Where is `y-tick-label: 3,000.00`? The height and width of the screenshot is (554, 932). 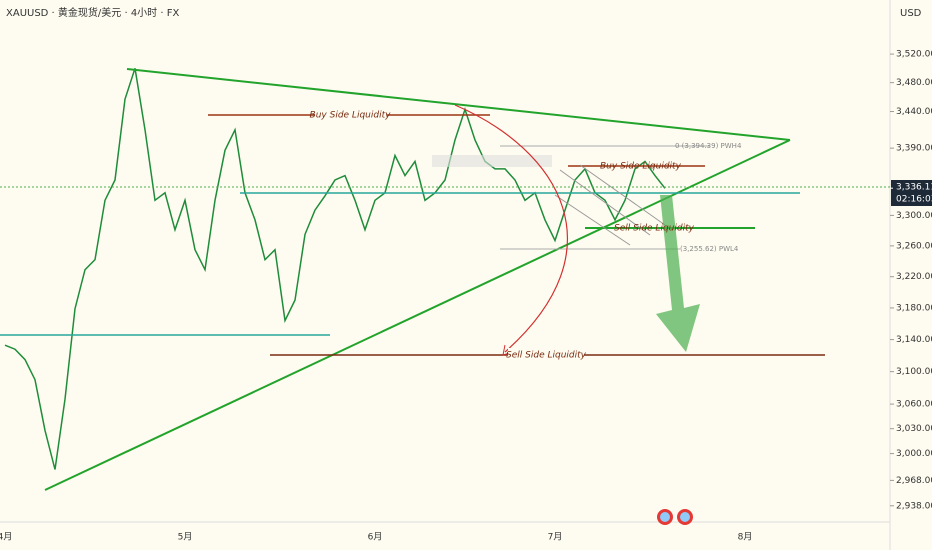
y-tick-label: 3,000.00 is located at coordinates (914, 454).